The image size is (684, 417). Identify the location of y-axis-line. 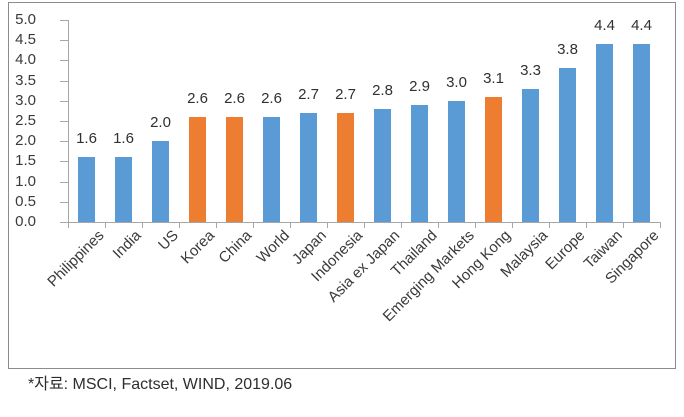
(68, 121).